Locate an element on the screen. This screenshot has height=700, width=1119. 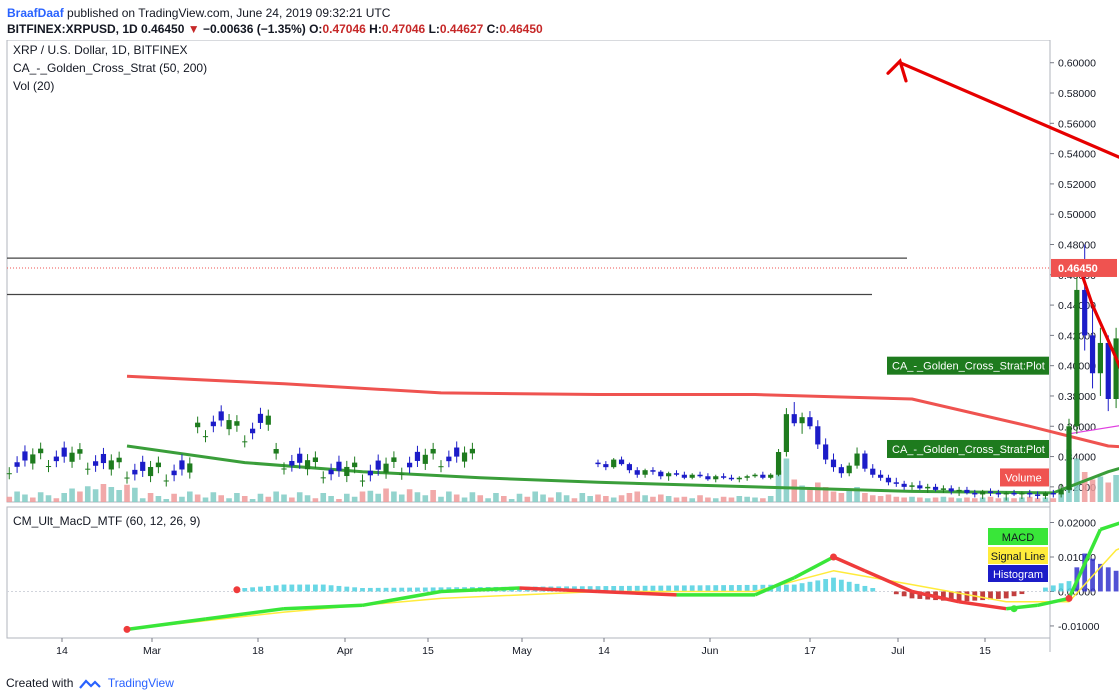
current-price-tag: 0.46450 is located at coordinates (1078, 269).